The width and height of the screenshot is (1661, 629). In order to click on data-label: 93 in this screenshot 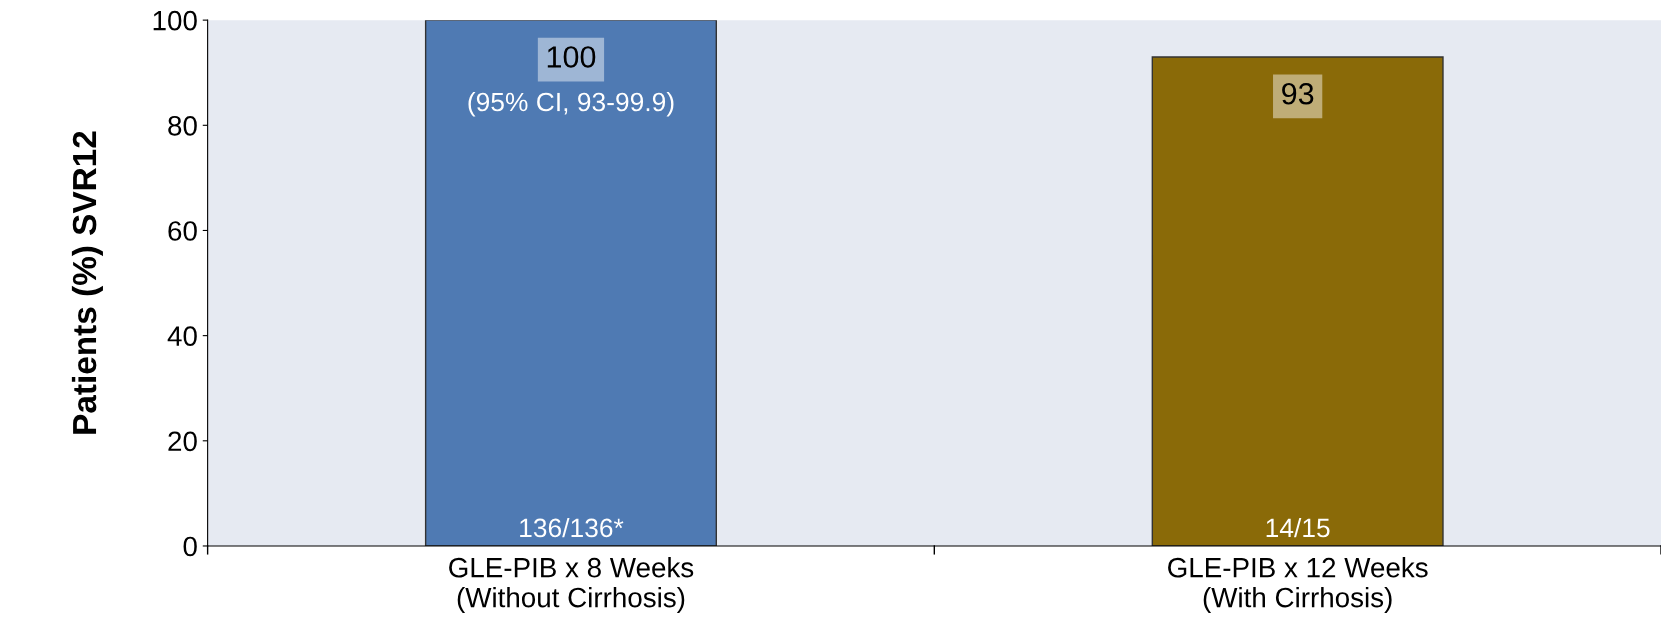, I will do `click(1298, 93)`.